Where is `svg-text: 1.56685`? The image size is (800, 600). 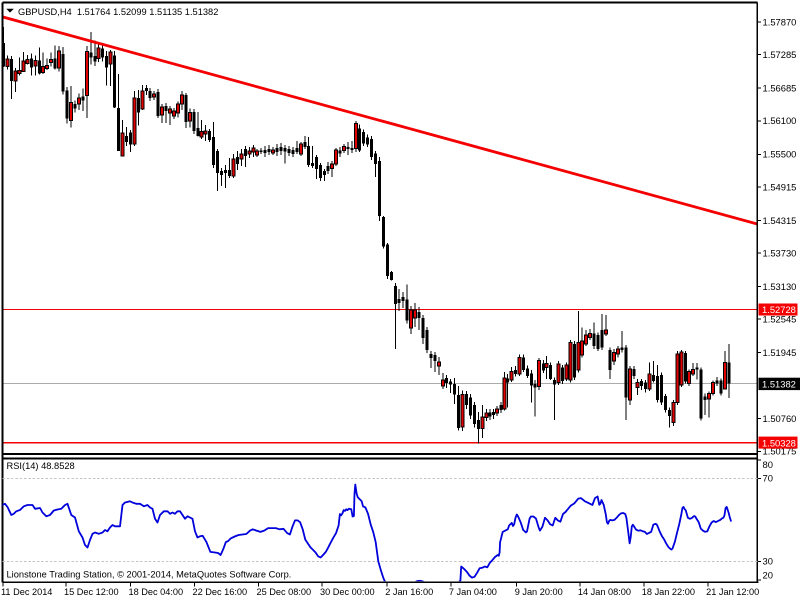 svg-text: 1.56685 is located at coordinates (780, 88).